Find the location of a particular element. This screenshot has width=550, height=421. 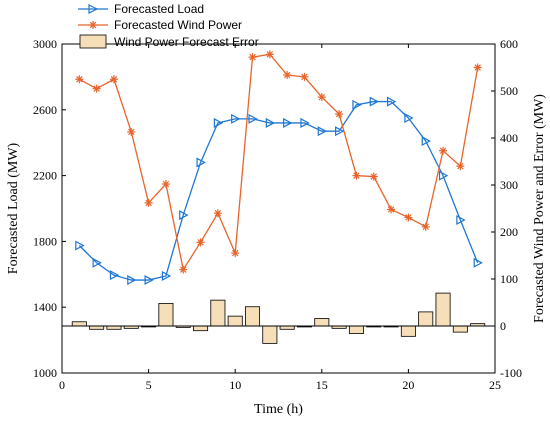

legend-error-label: Wind Power Forecast Error is located at coordinates (186, 42).